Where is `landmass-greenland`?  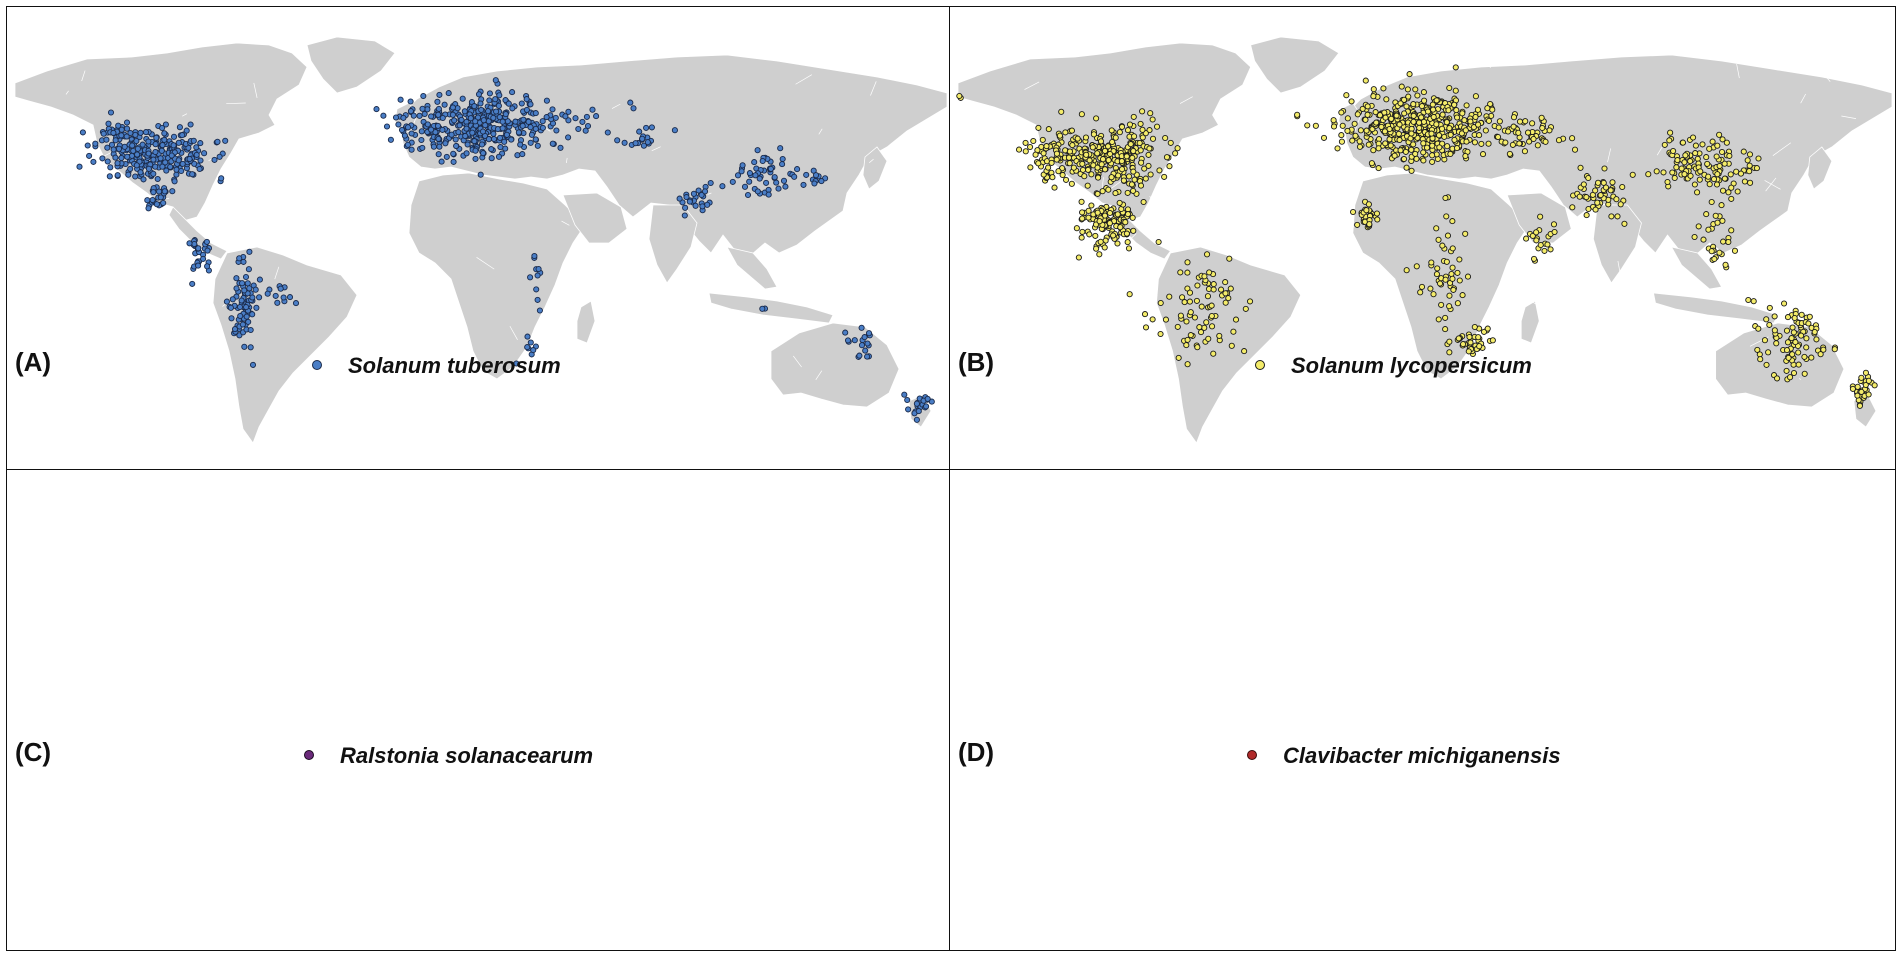 landmass-greenland is located at coordinates (351, 65).